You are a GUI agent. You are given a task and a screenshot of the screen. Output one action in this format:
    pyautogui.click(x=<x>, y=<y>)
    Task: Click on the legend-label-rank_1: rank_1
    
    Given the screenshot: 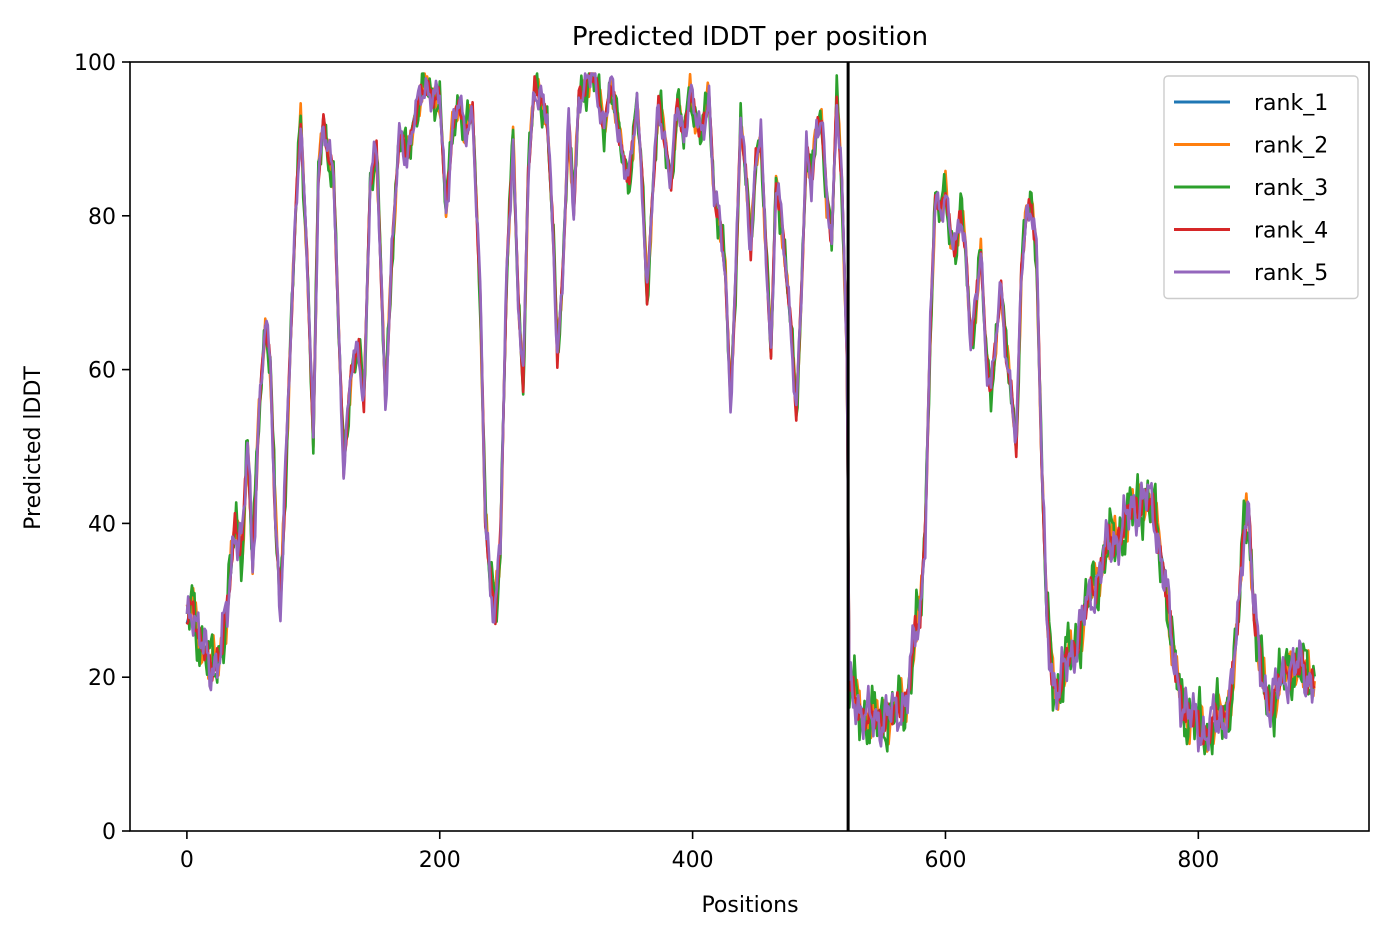 What is the action you would take?
    pyautogui.click(x=1291, y=103)
    